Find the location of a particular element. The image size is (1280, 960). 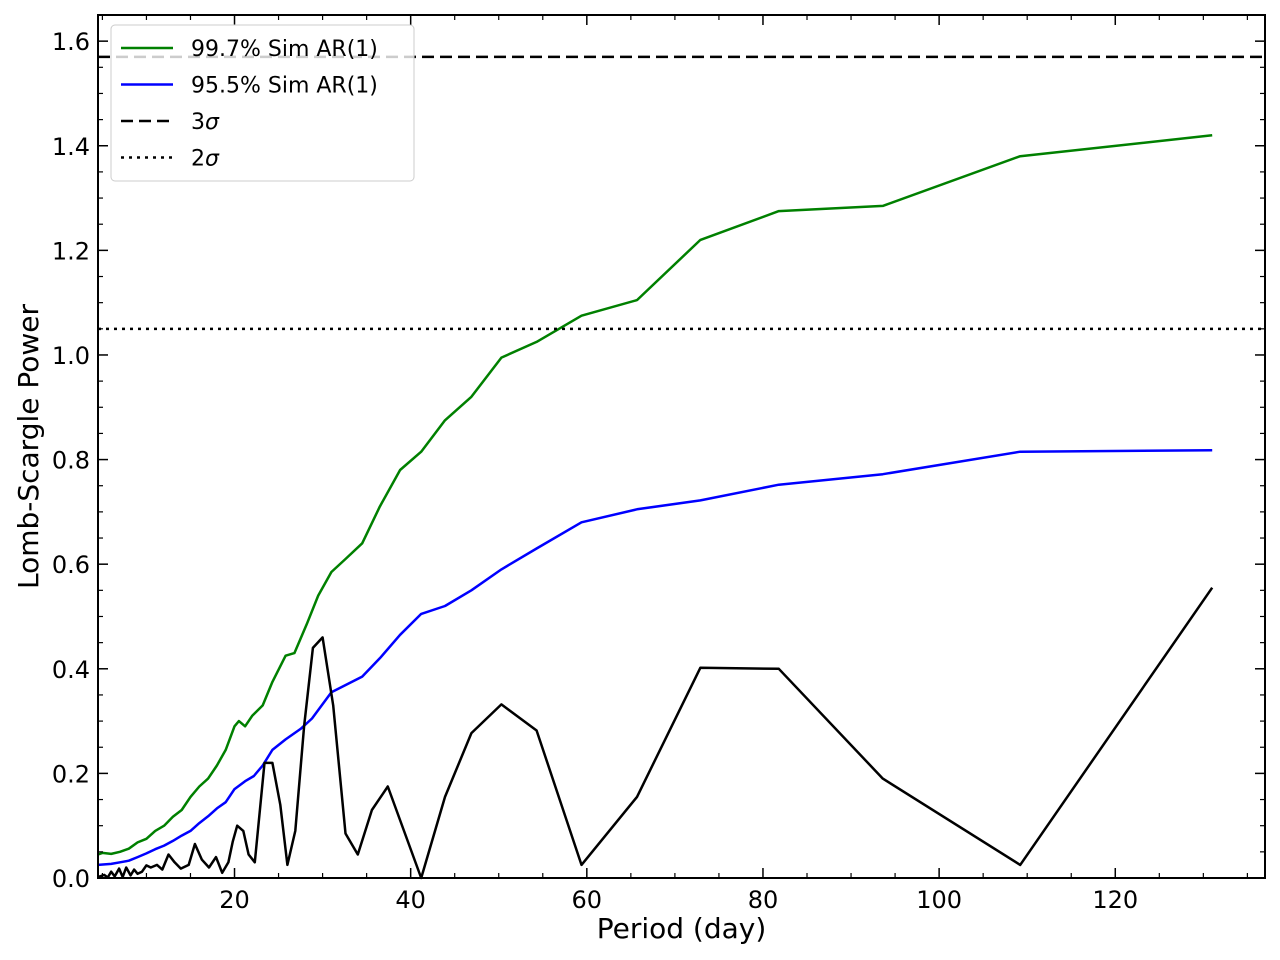

legend-box is located at coordinates (262, 103).